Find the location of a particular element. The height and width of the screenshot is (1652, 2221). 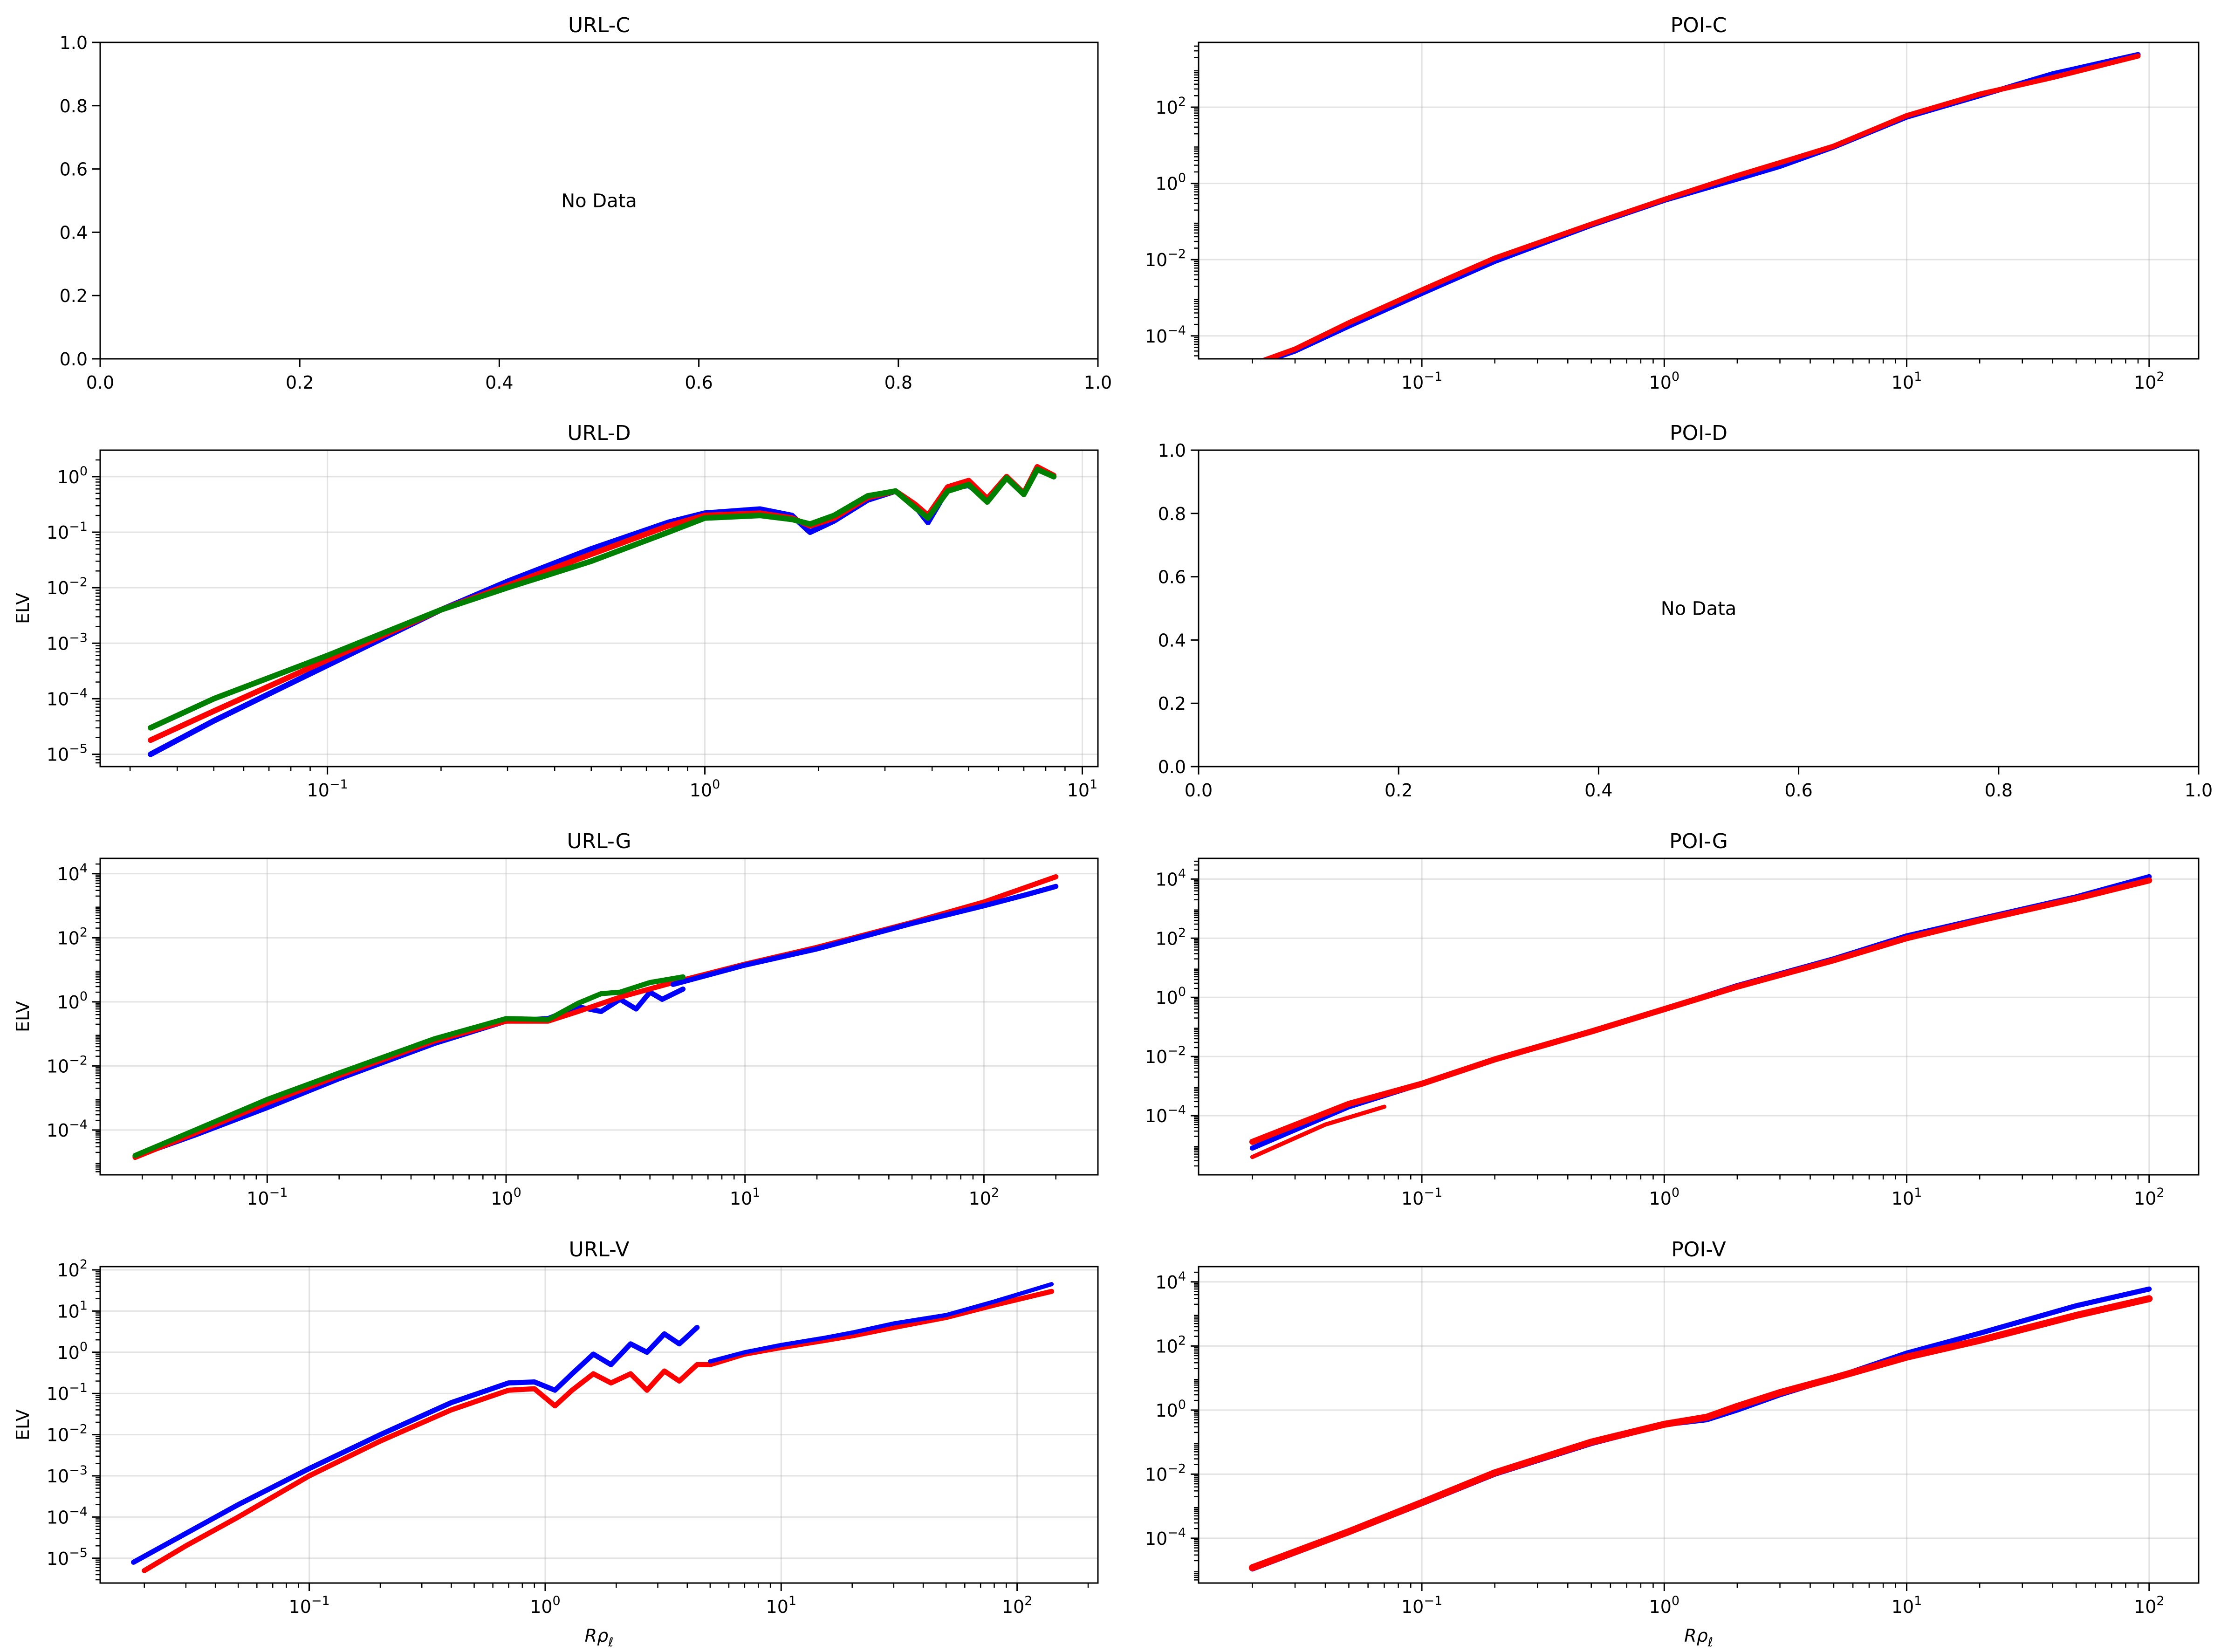

subplot-title: URL-V is located at coordinates (599, 1249).